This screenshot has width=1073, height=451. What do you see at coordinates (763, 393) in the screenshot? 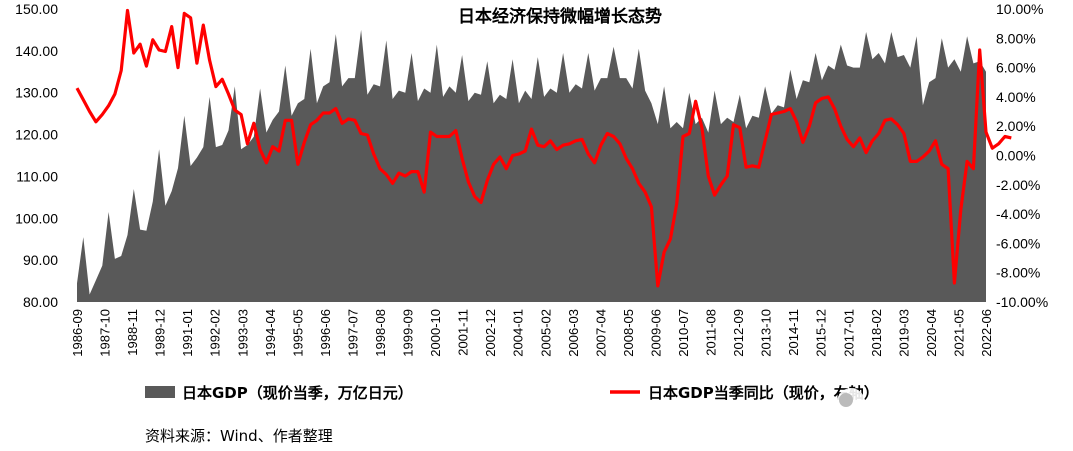
I see `legend-line-label: 日本GDP当季同比（现价，右轴）` at bounding box center [763, 393].